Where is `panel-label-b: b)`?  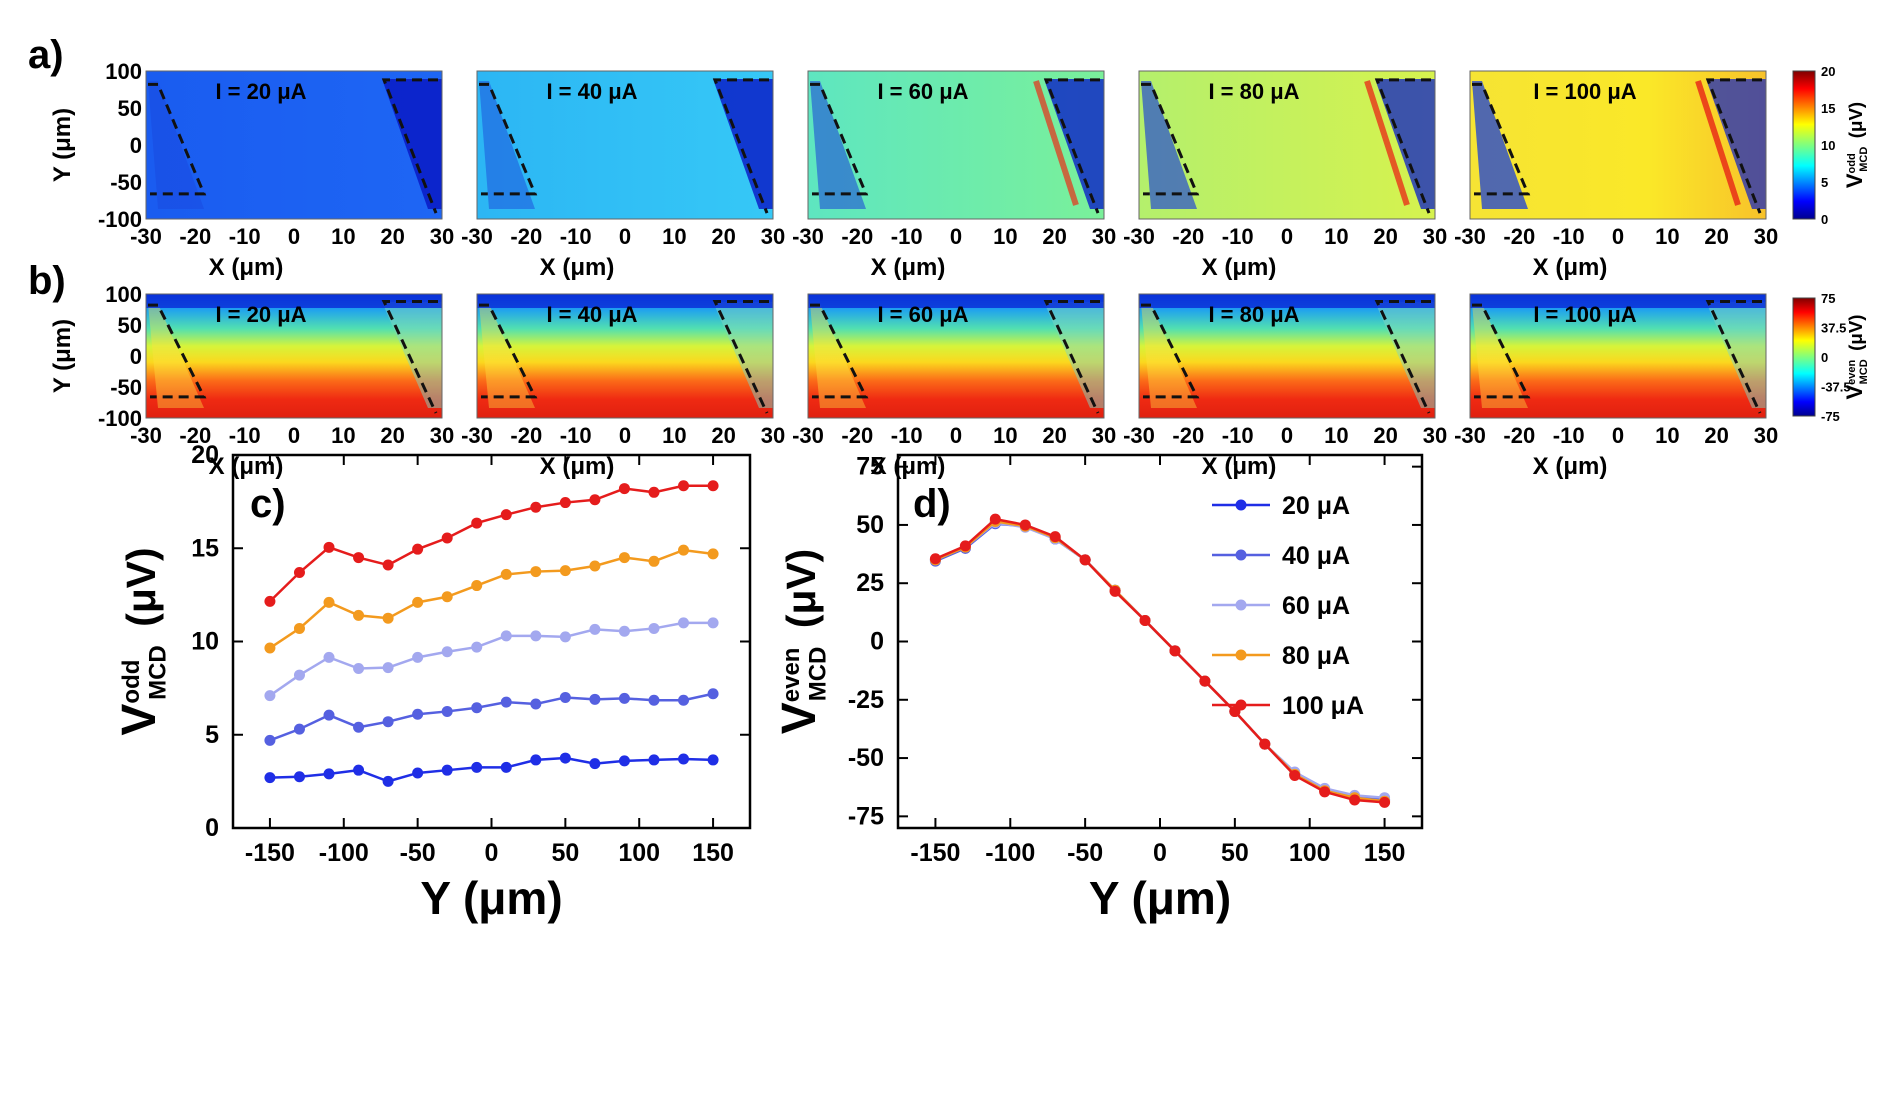 panel-label-b: b) is located at coordinates (47, 281).